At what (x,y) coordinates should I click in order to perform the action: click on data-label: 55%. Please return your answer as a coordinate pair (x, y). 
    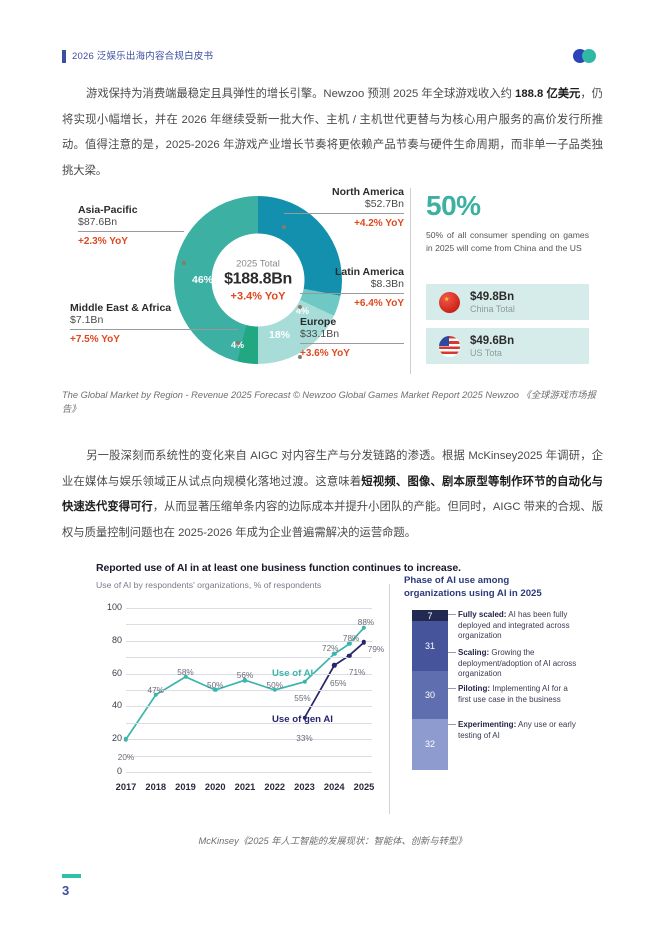
    Looking at the image, I should click on (302, 698).